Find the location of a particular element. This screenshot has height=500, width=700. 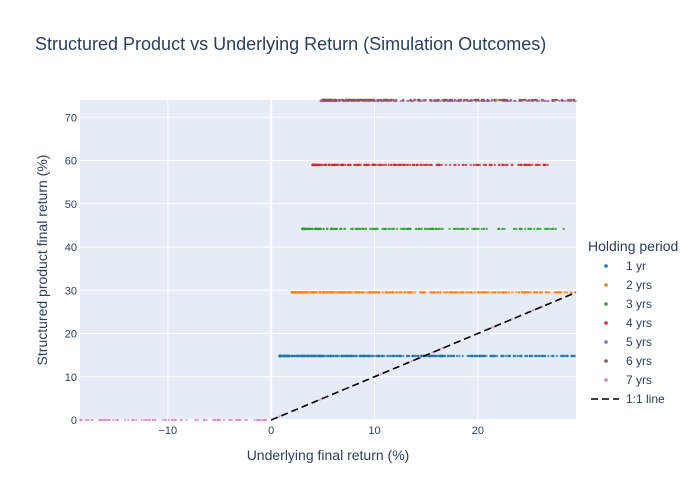

legend-item-2-yrs: 2 yrs is located at coordinates (628, 285).